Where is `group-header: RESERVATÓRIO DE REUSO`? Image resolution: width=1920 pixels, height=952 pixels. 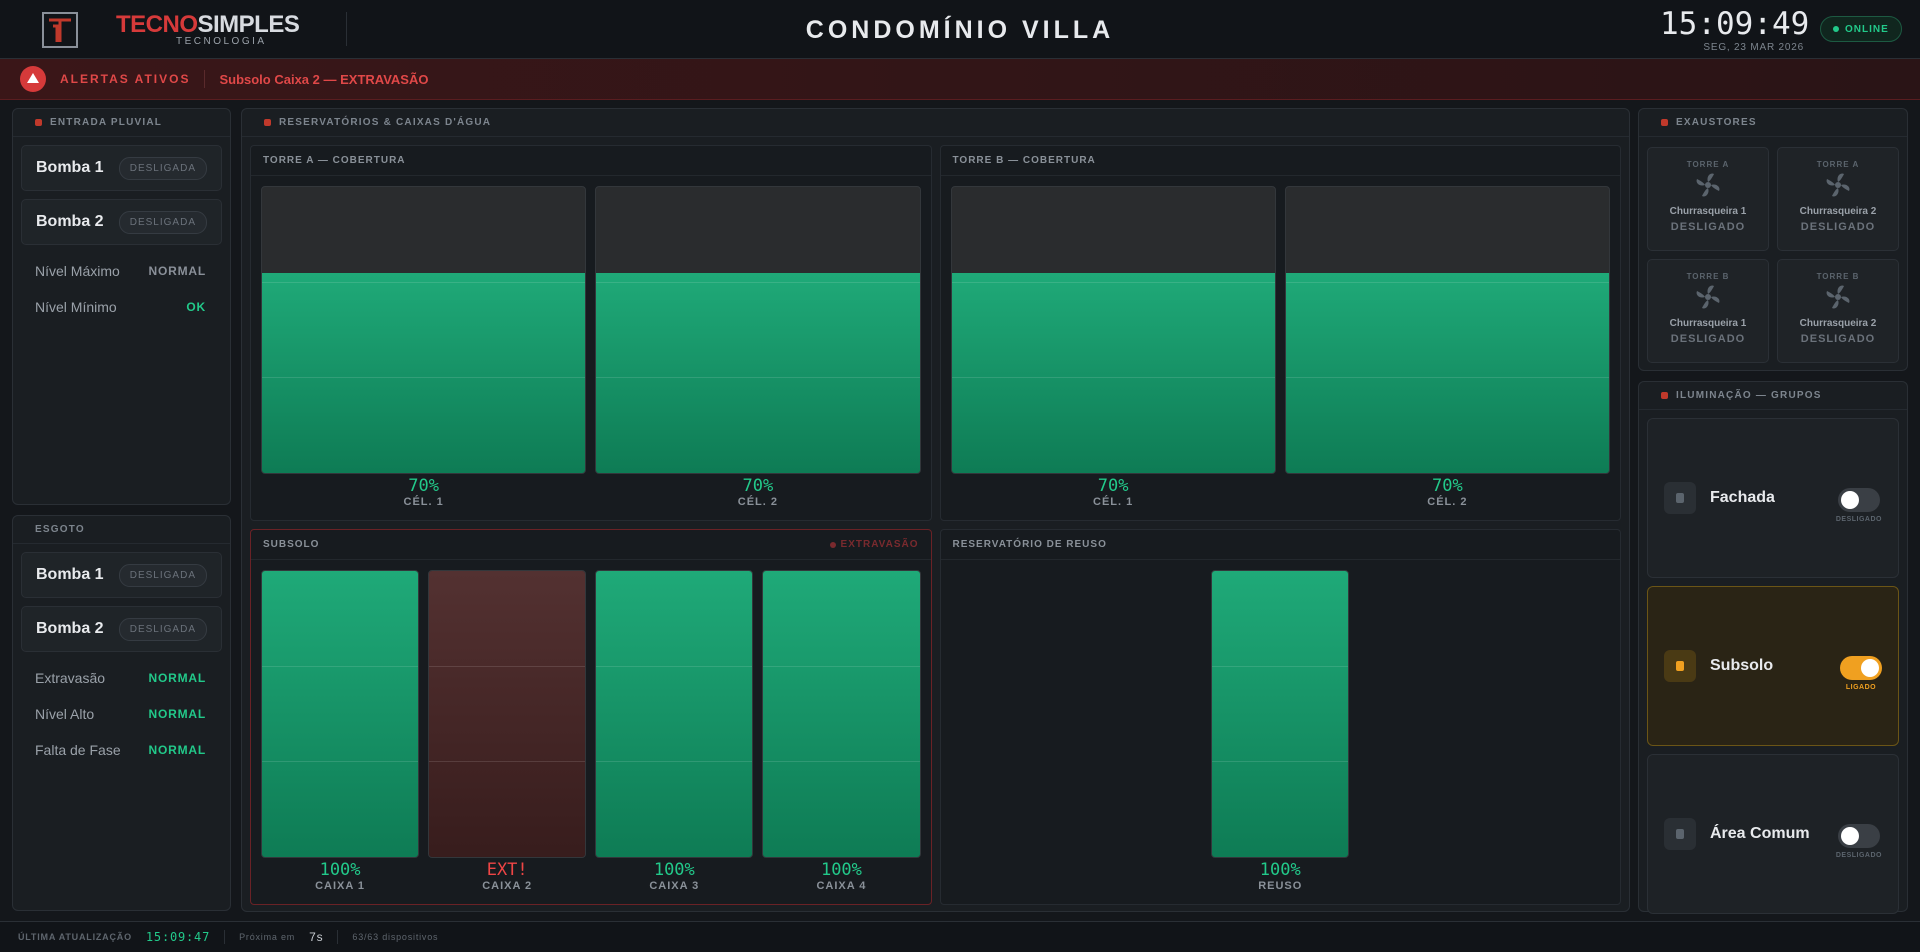
group-header: RESERVATÓRIO DE REUSO is located at coordinates (1280, 545).